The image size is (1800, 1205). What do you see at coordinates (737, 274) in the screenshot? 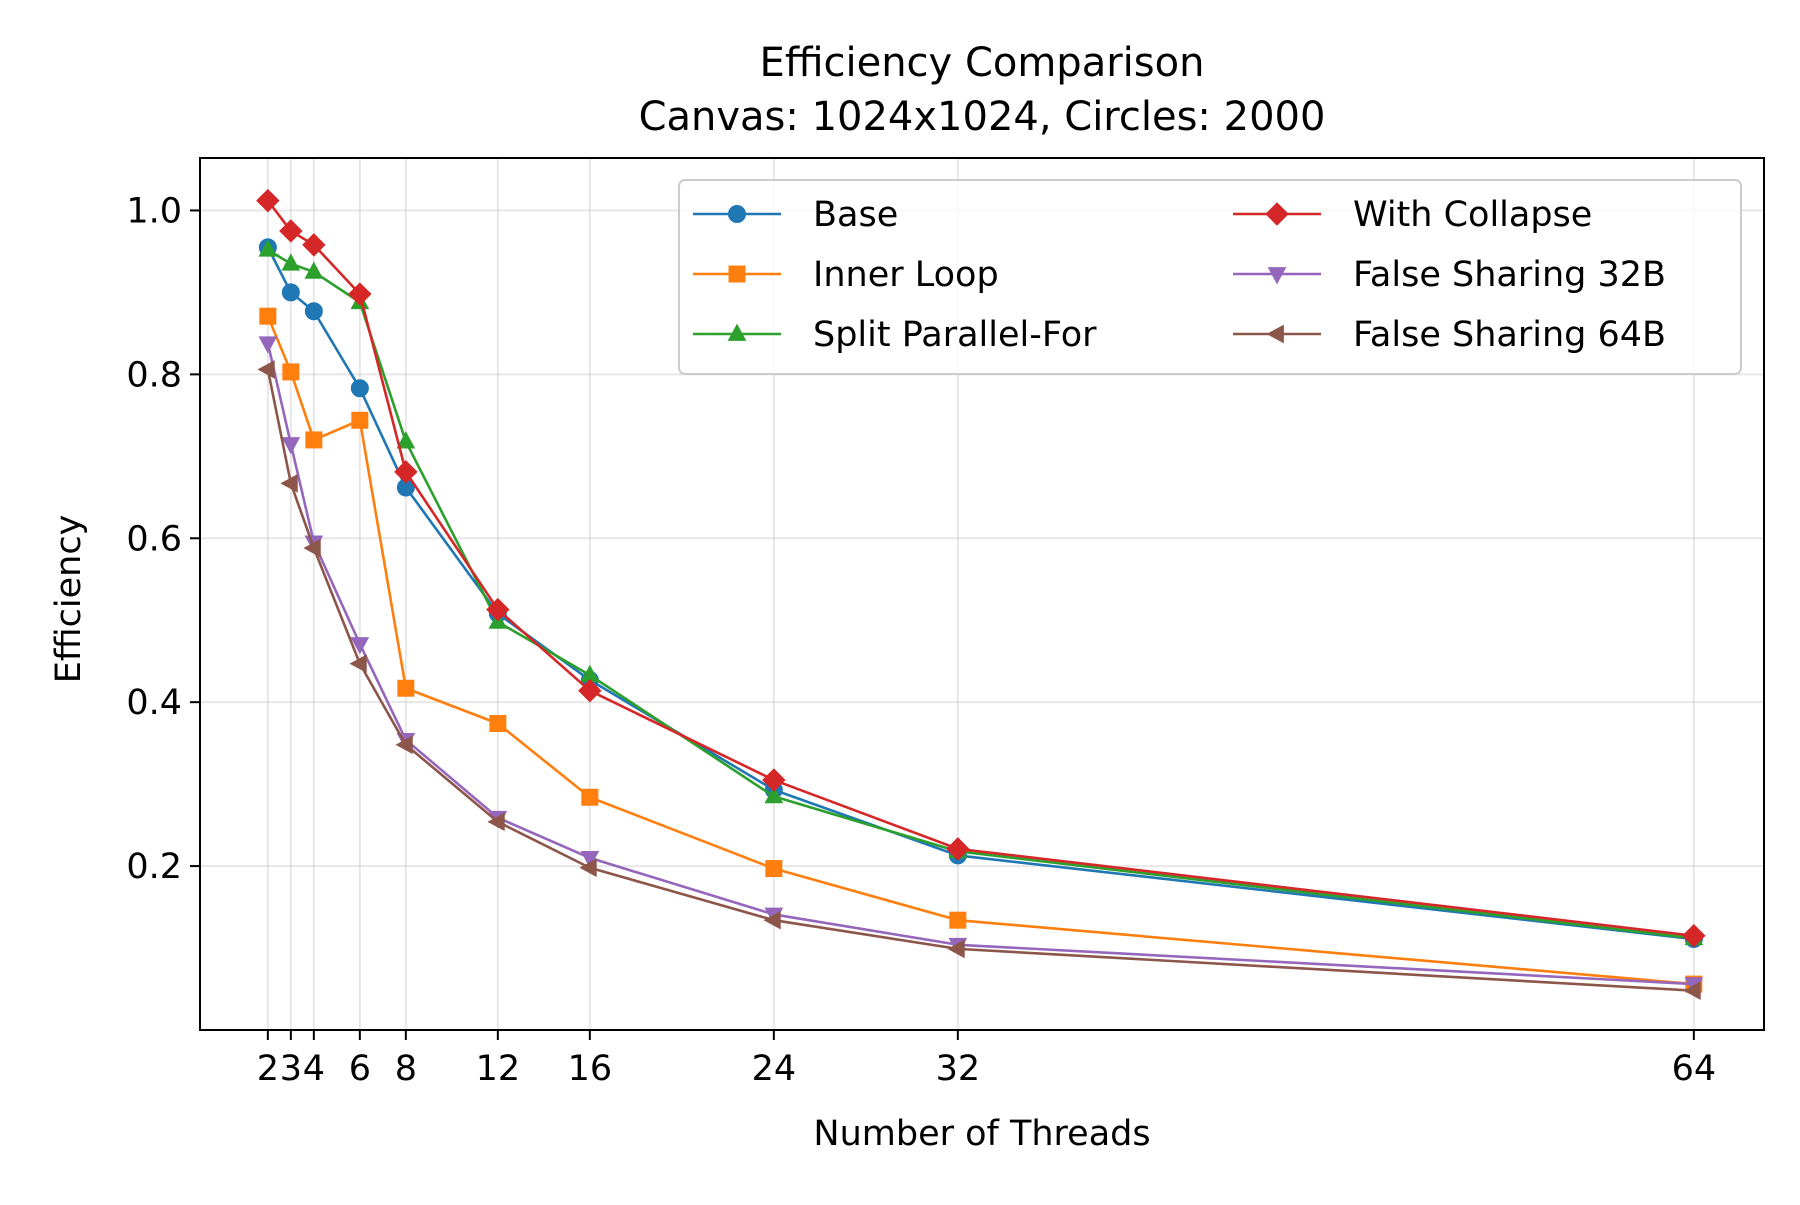
I see `legend-marker-inner-loop` at bounding box center [737, 274].